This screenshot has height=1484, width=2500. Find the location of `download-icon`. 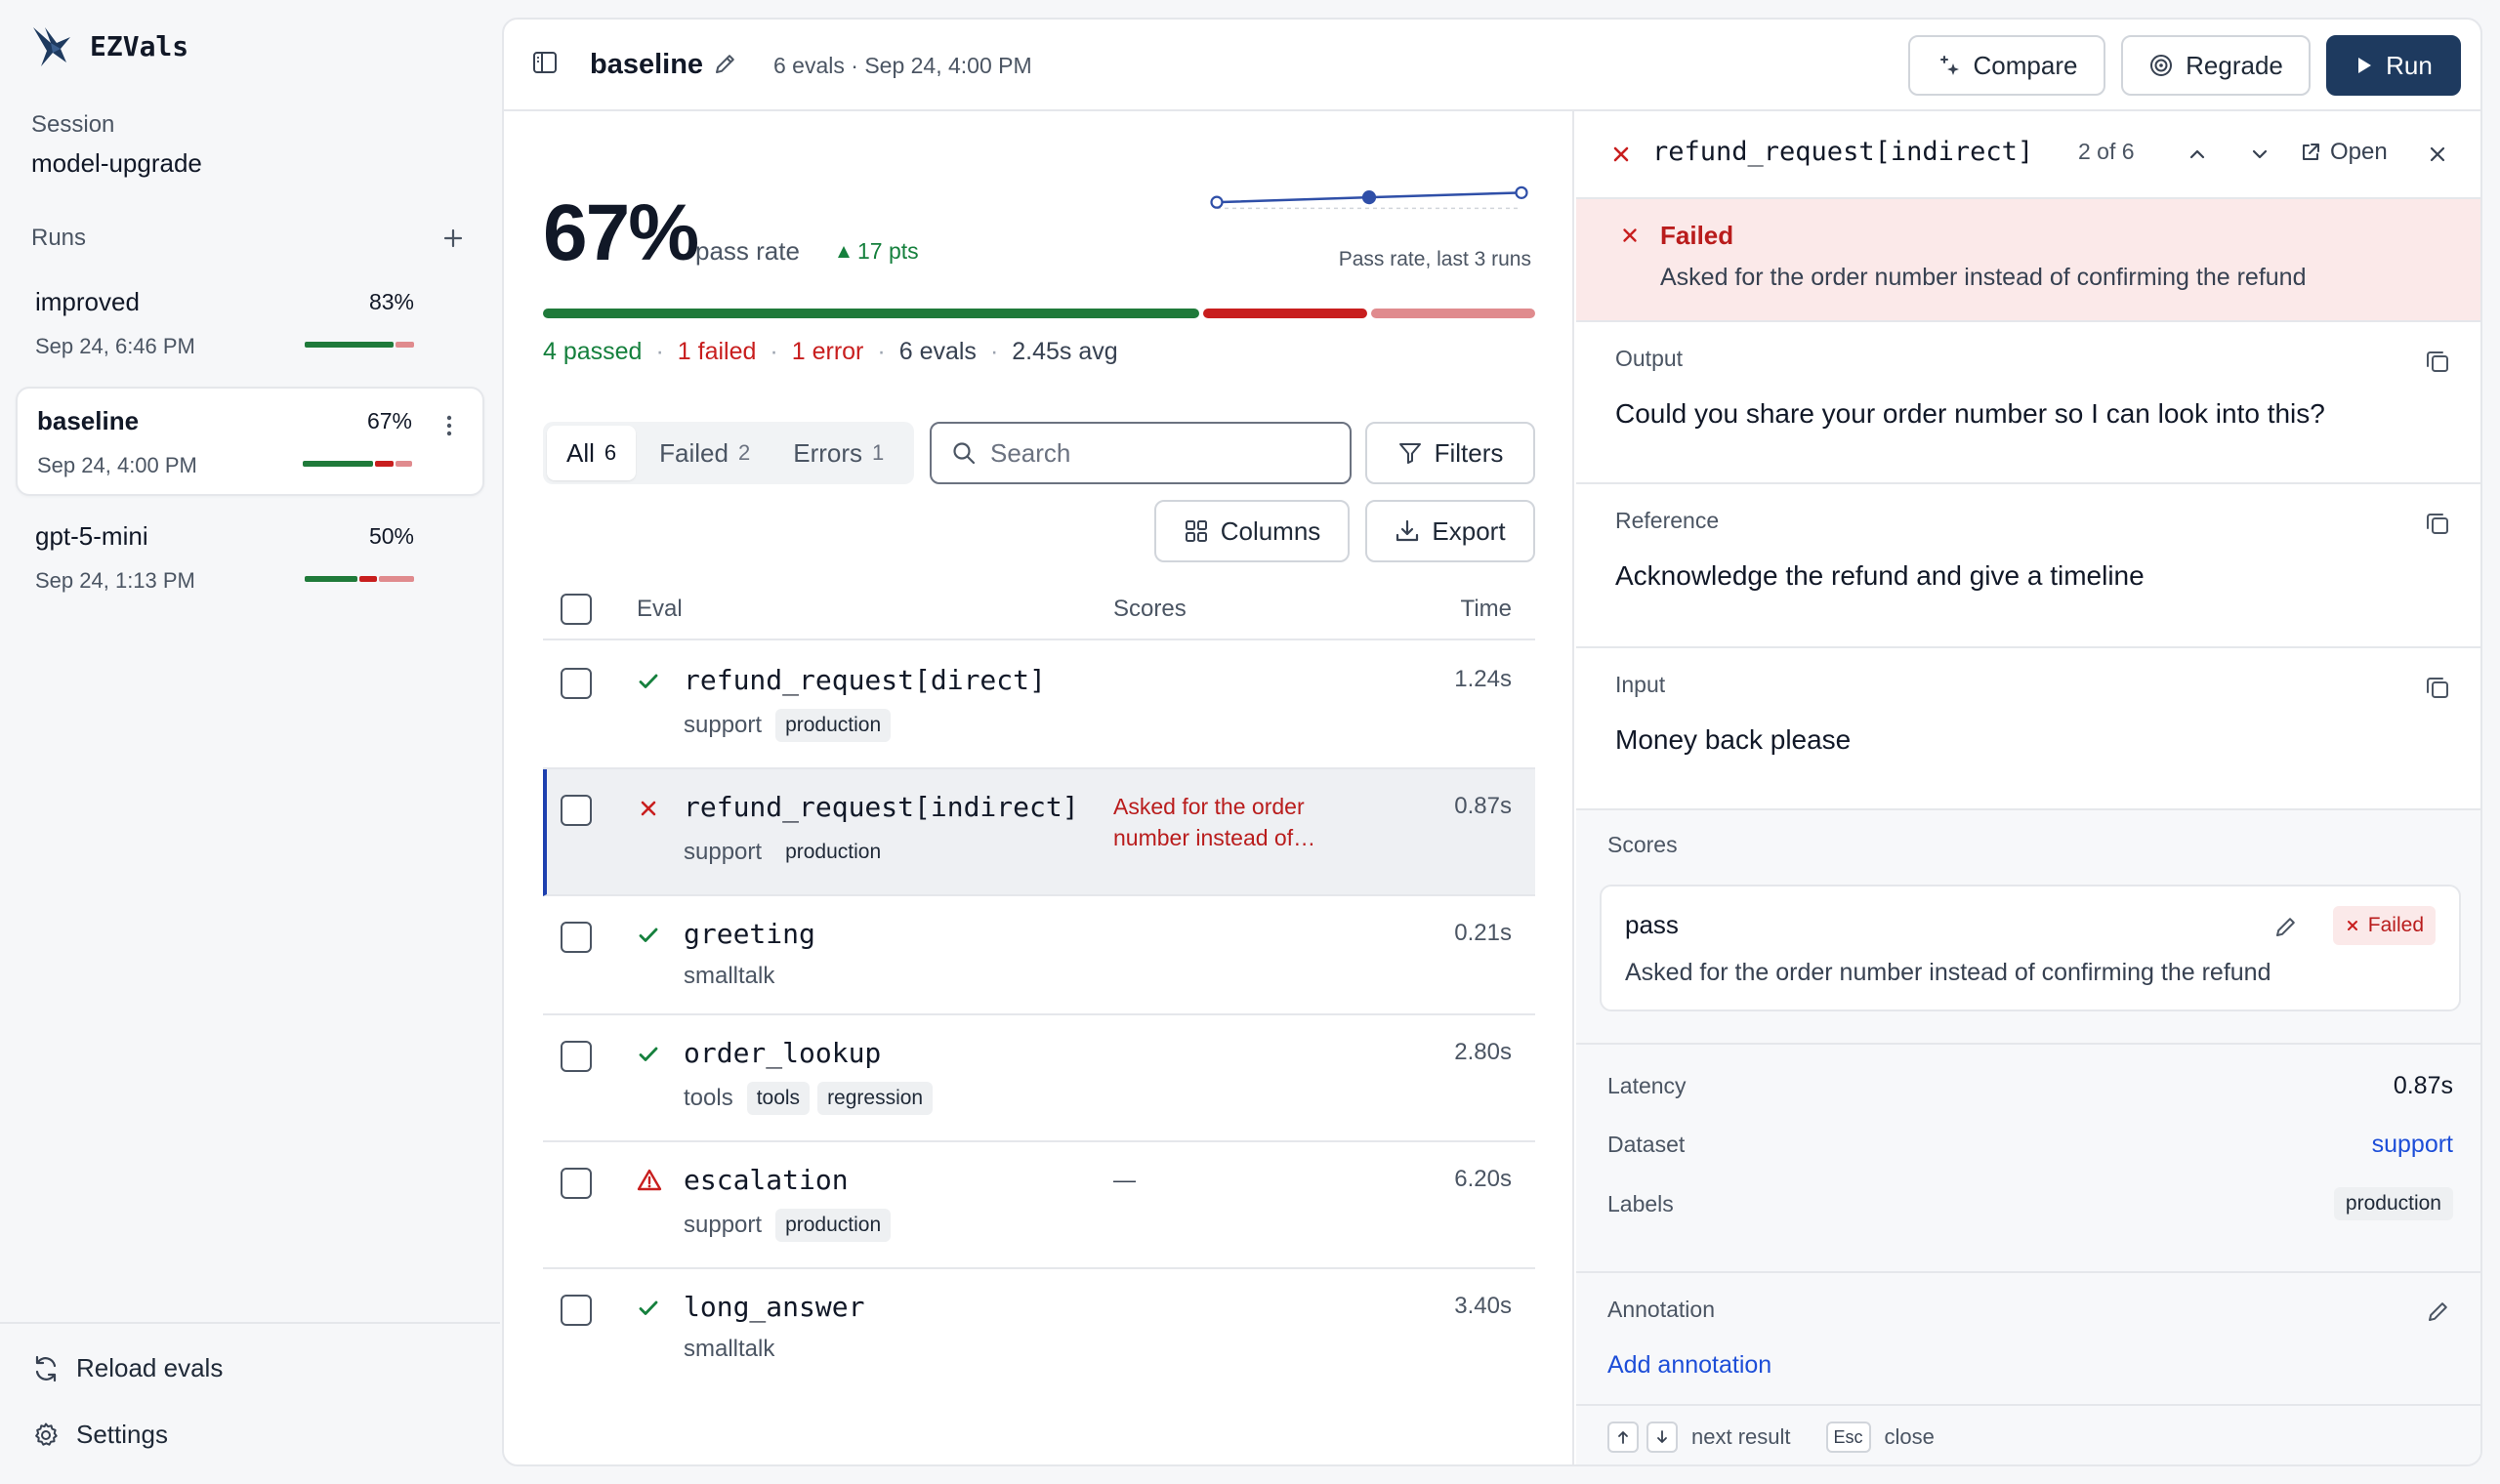

download-icon is located at coordinates (1407, 531).